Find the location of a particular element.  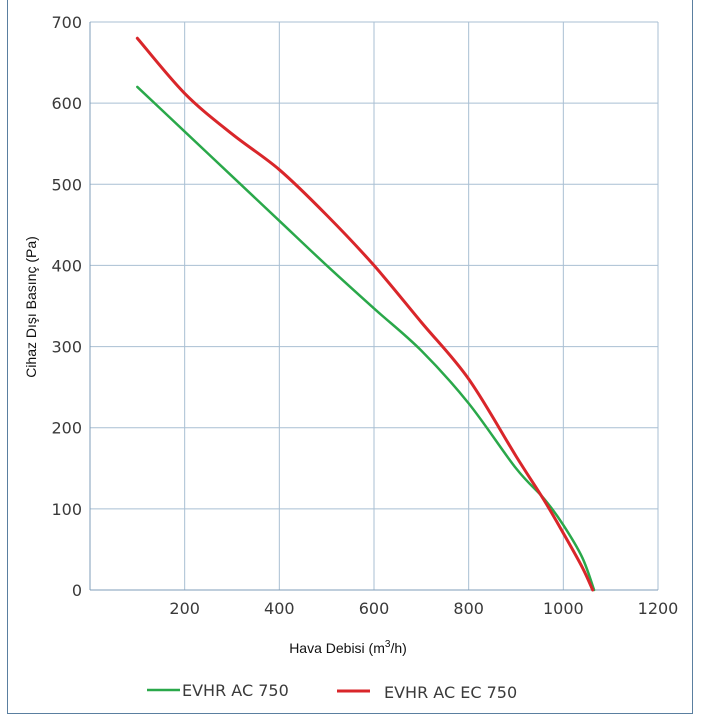

x-axis-ticks: 200 400 600 800 1000 1200 is located at coordinates (423, 608).